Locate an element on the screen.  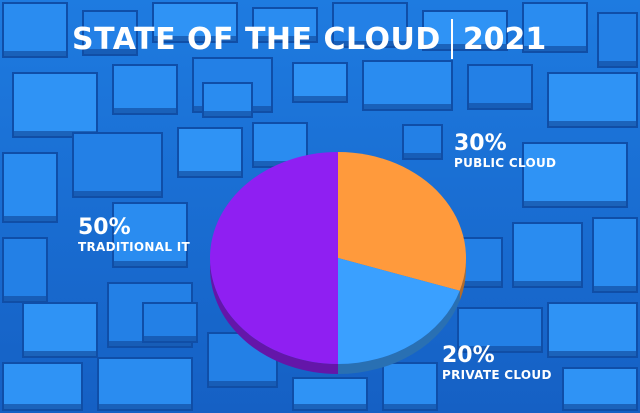
title-year: 2021 is located at coordinates (504, 39).